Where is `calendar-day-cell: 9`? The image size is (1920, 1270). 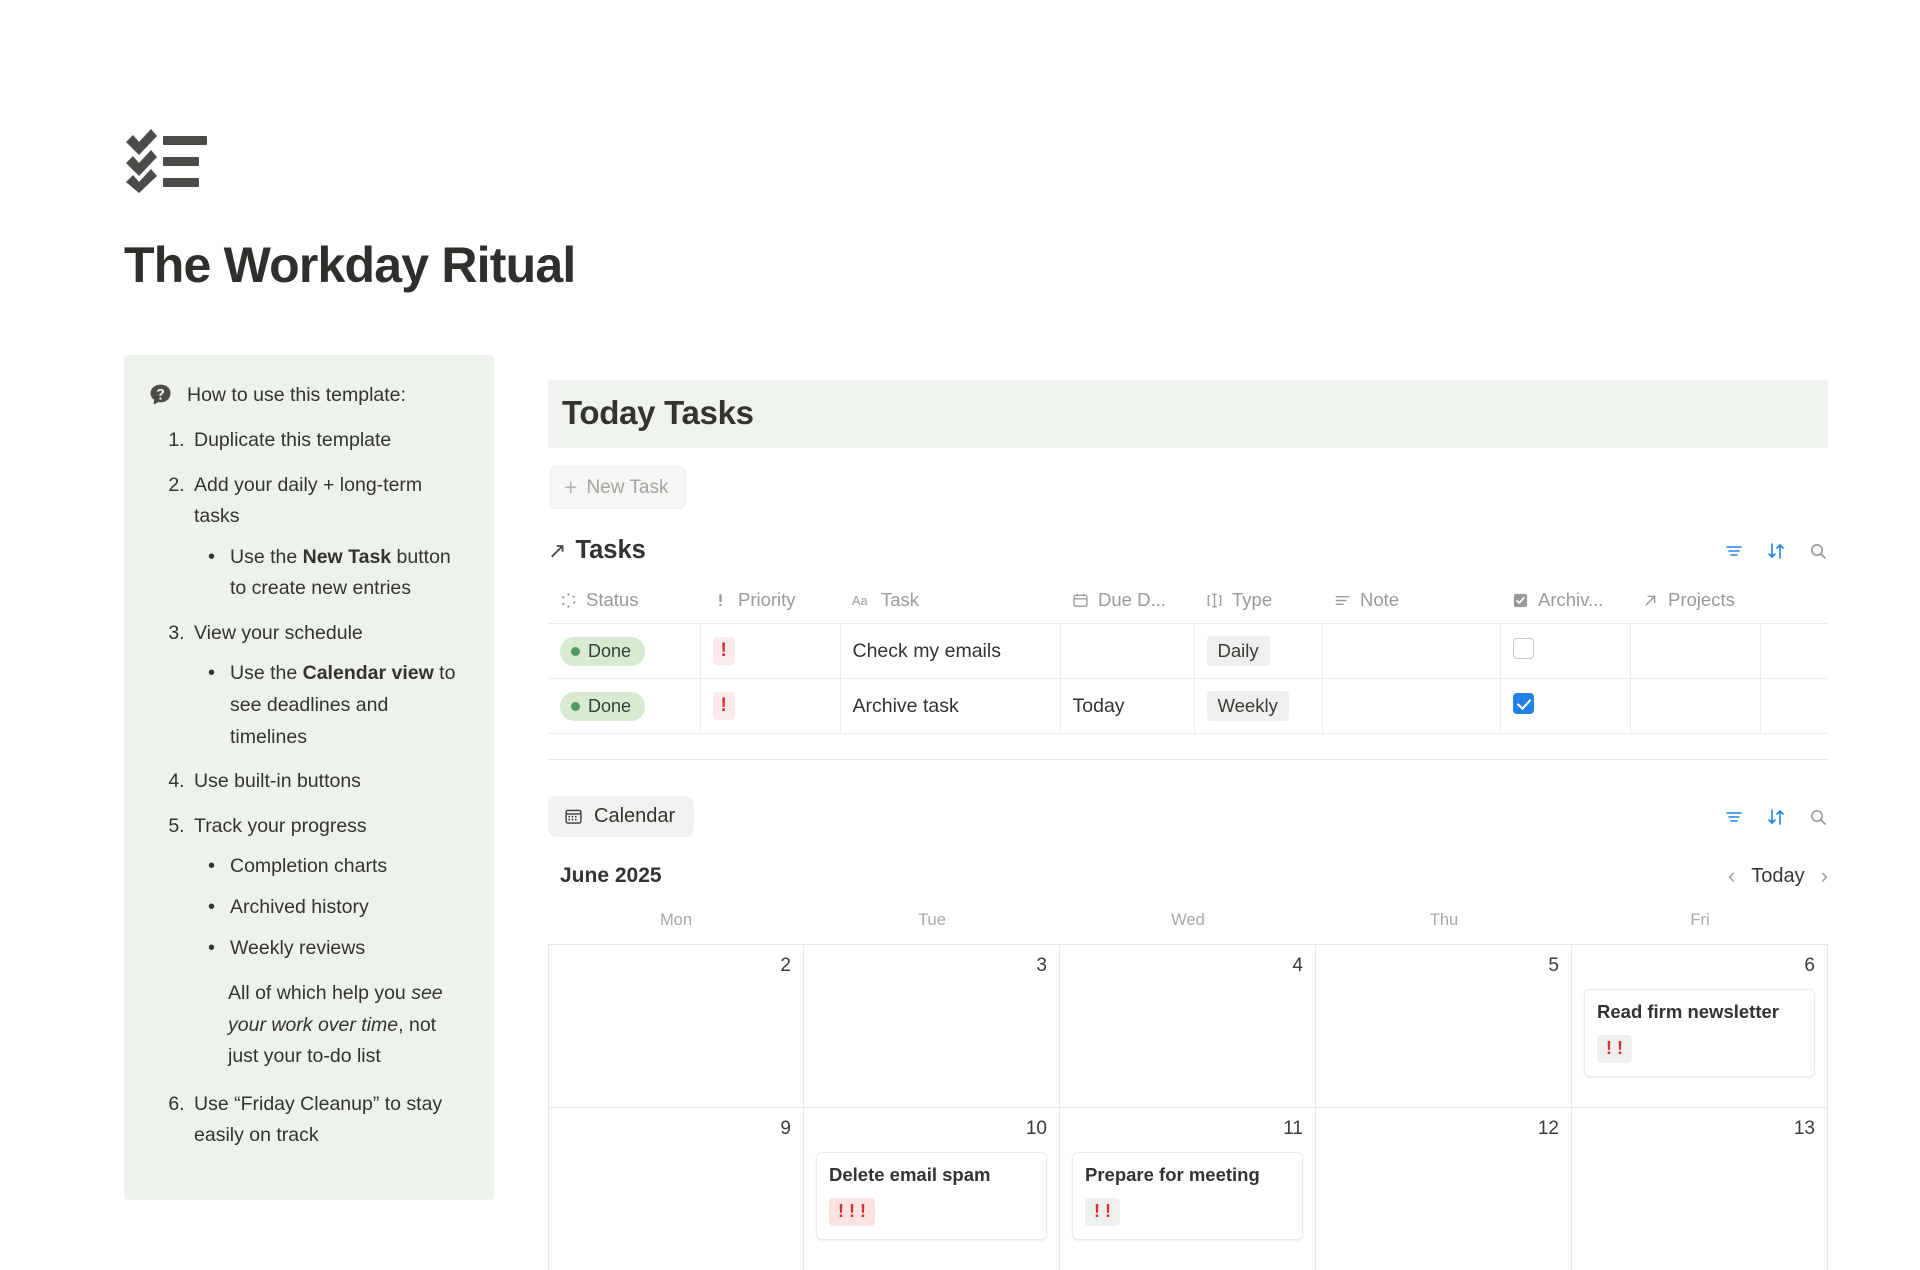 calendar-day-cell: 9 is located at coordinates (676, 1189).